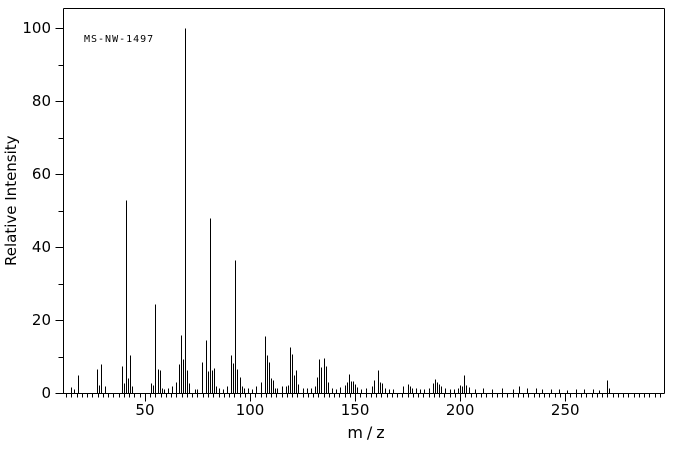 The width and height of the screenshot is (676, 455). Describe the element at coordinates (144, 410) in the screenshot. I see `svg-text: 50` at that location.